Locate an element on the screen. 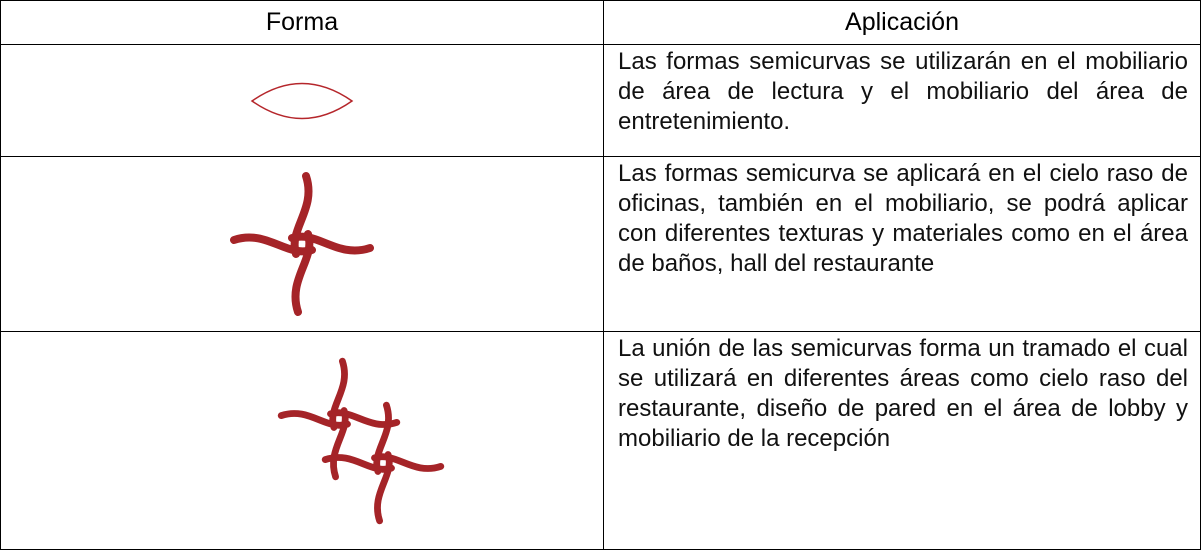 This screenshot has height=550, width=1202. pinwheel-shape is located at coordinates (302, 244).